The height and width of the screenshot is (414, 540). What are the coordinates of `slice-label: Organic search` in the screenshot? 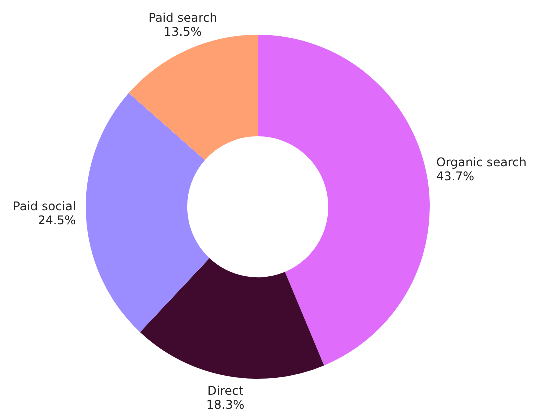 It's located at (481, 162).